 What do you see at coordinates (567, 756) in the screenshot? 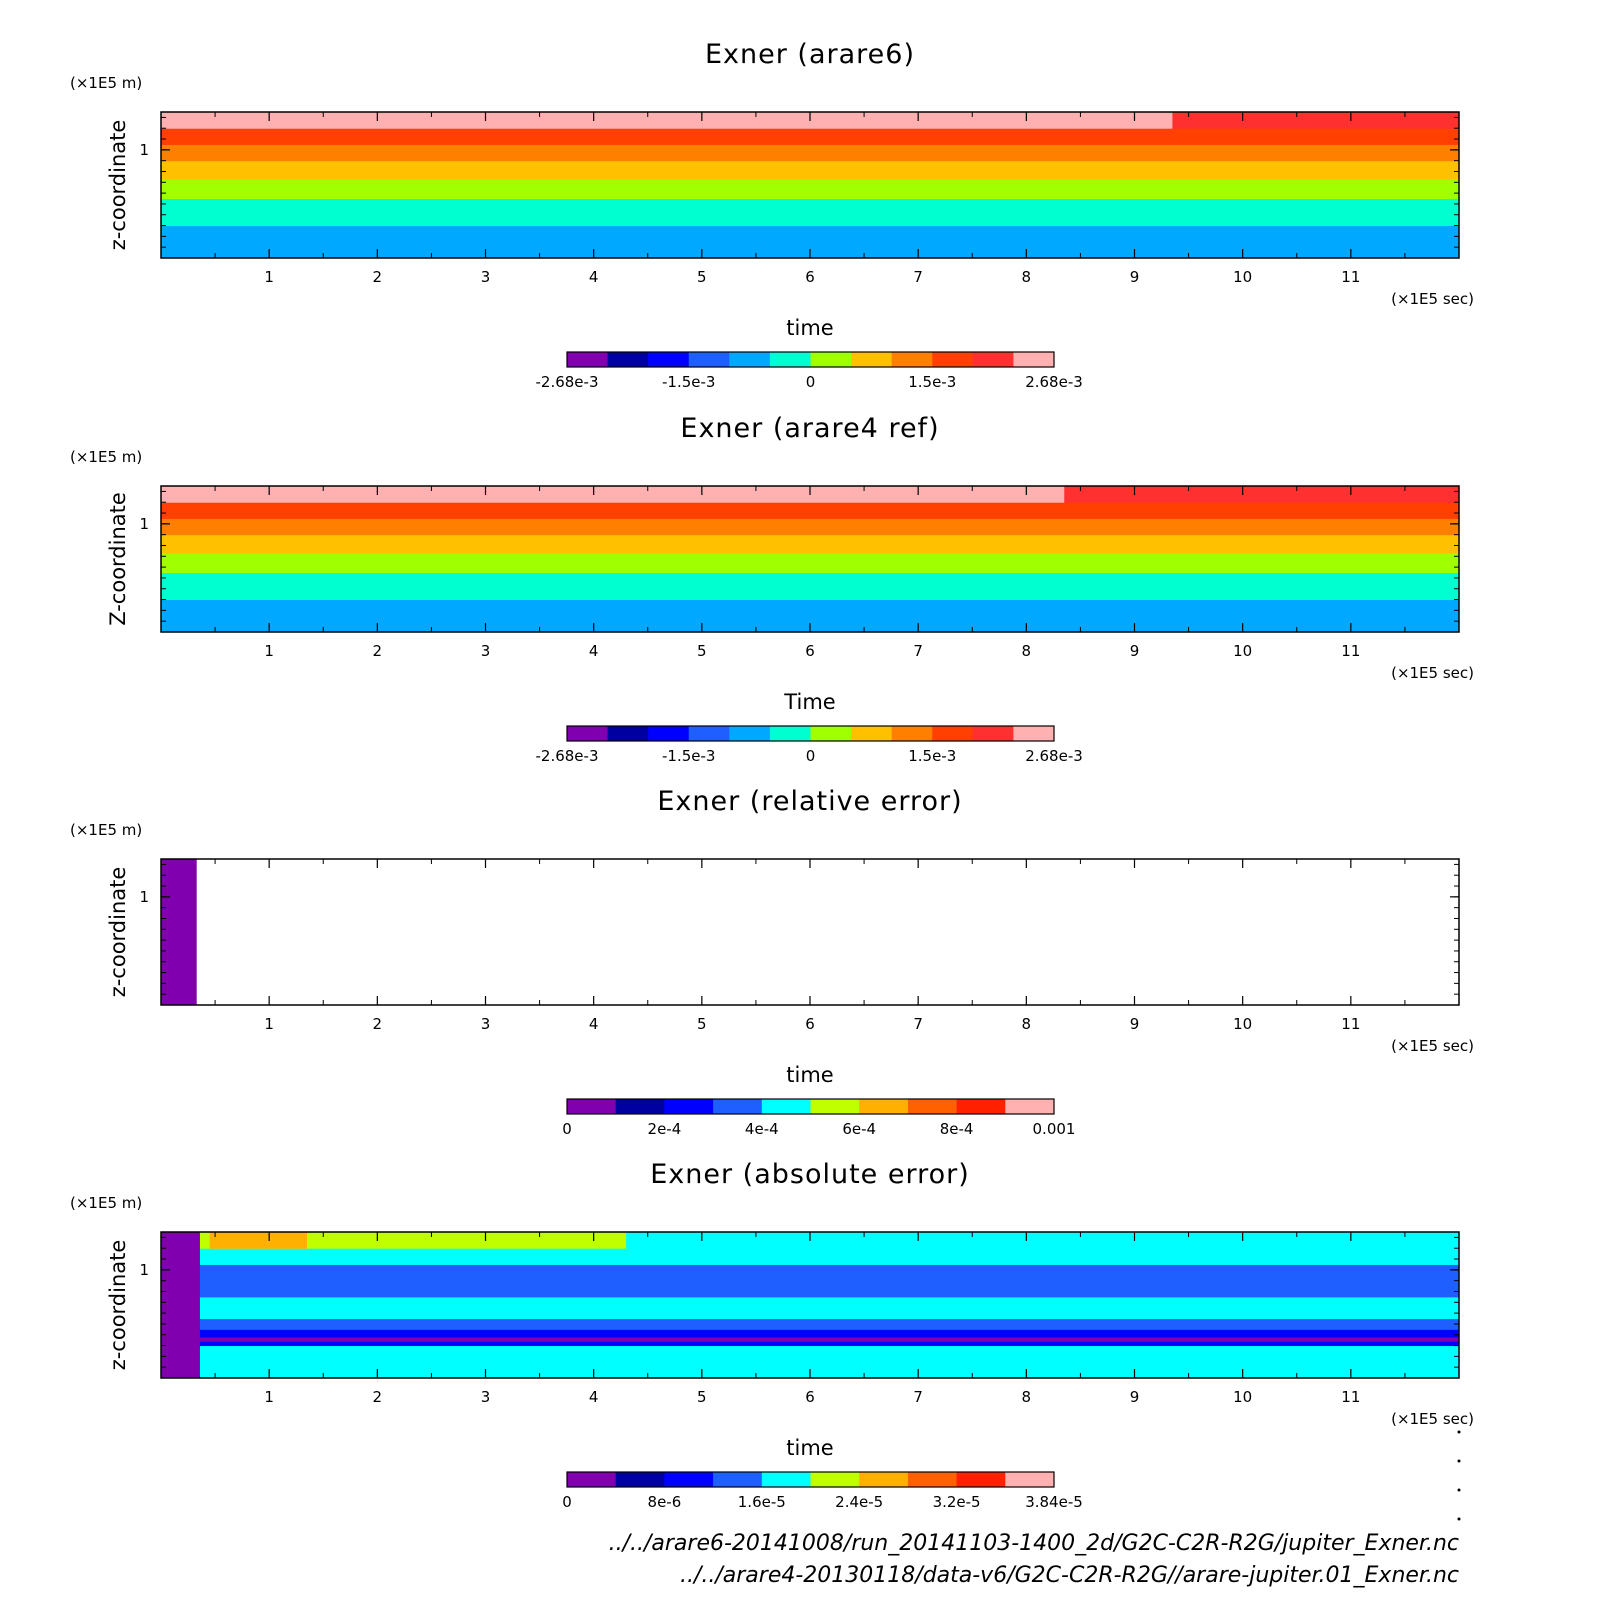
I see `colorbar-tick-label: -2.68e-3` at bounding box center [567, 756].